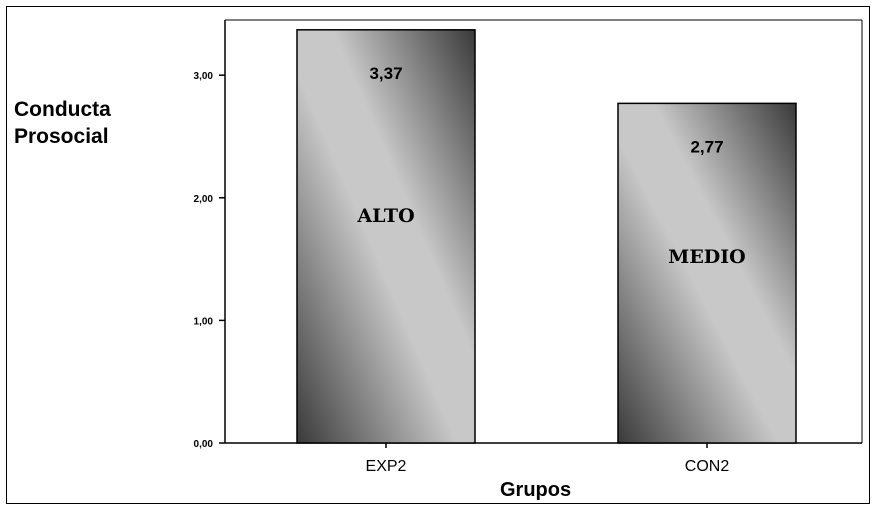  I want to click on bar, so click(707, 273).